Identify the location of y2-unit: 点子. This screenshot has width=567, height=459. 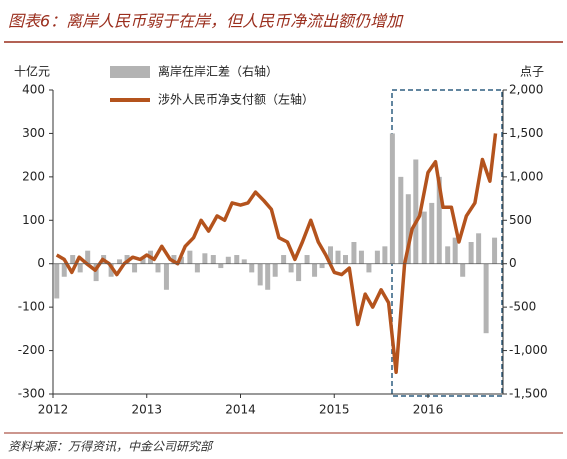
(532, 72).